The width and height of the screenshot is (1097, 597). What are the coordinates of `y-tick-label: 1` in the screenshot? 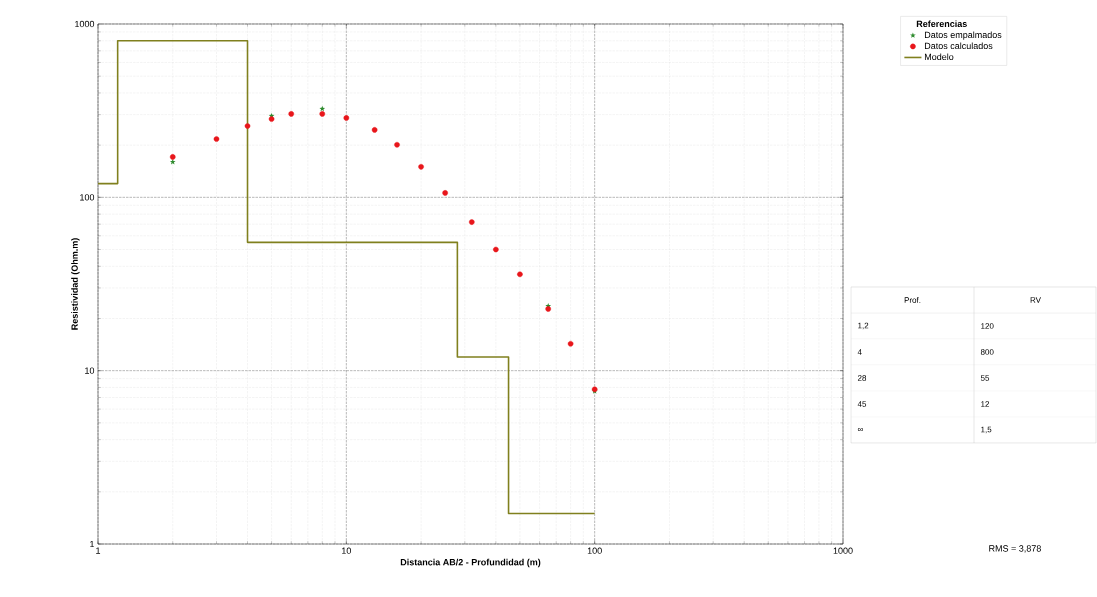 It's located at (92, 544).